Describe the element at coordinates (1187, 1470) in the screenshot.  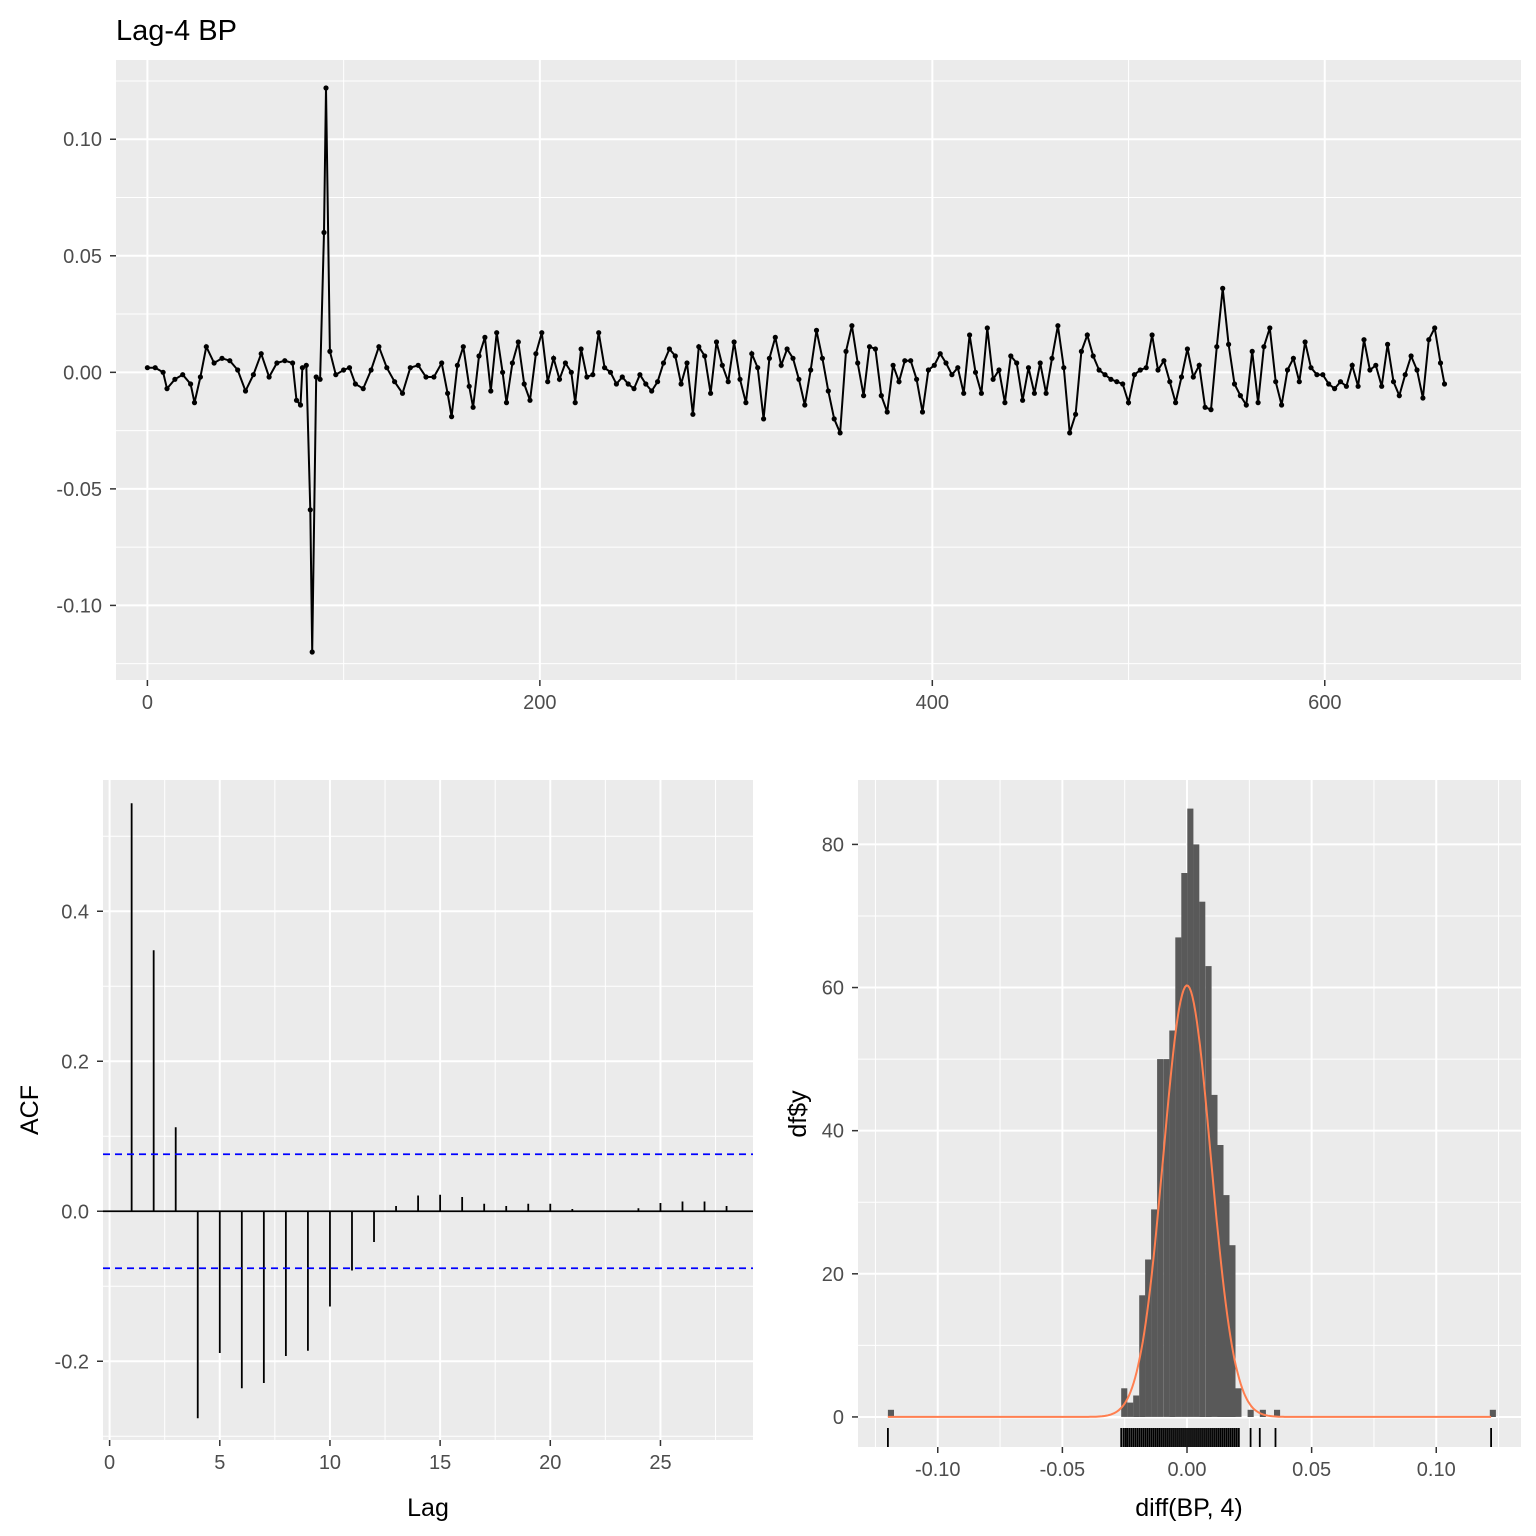
I see `hist-x-tick-label: 0.00` at that location.